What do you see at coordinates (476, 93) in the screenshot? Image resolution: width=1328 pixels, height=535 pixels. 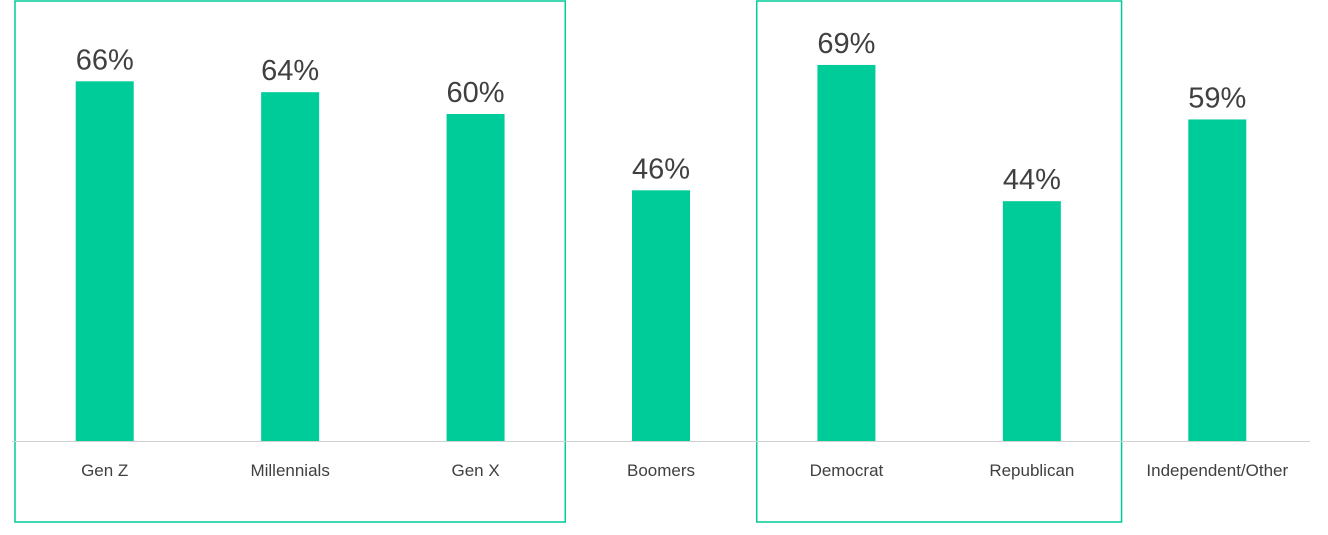 I see `data-label: 60%` at bounding box center [476, 93].